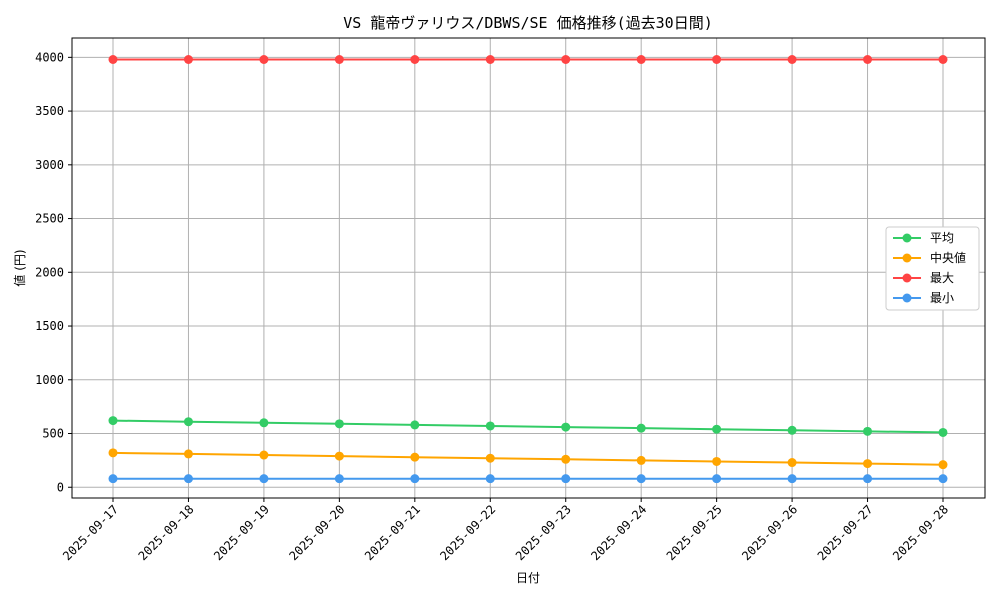 This screenshot has height=600, width=1000. I want to click on chart-title: VS 龍帝ヴァリウス/DBWS/SE 価格推移(過去30日間), so click(528, 23).